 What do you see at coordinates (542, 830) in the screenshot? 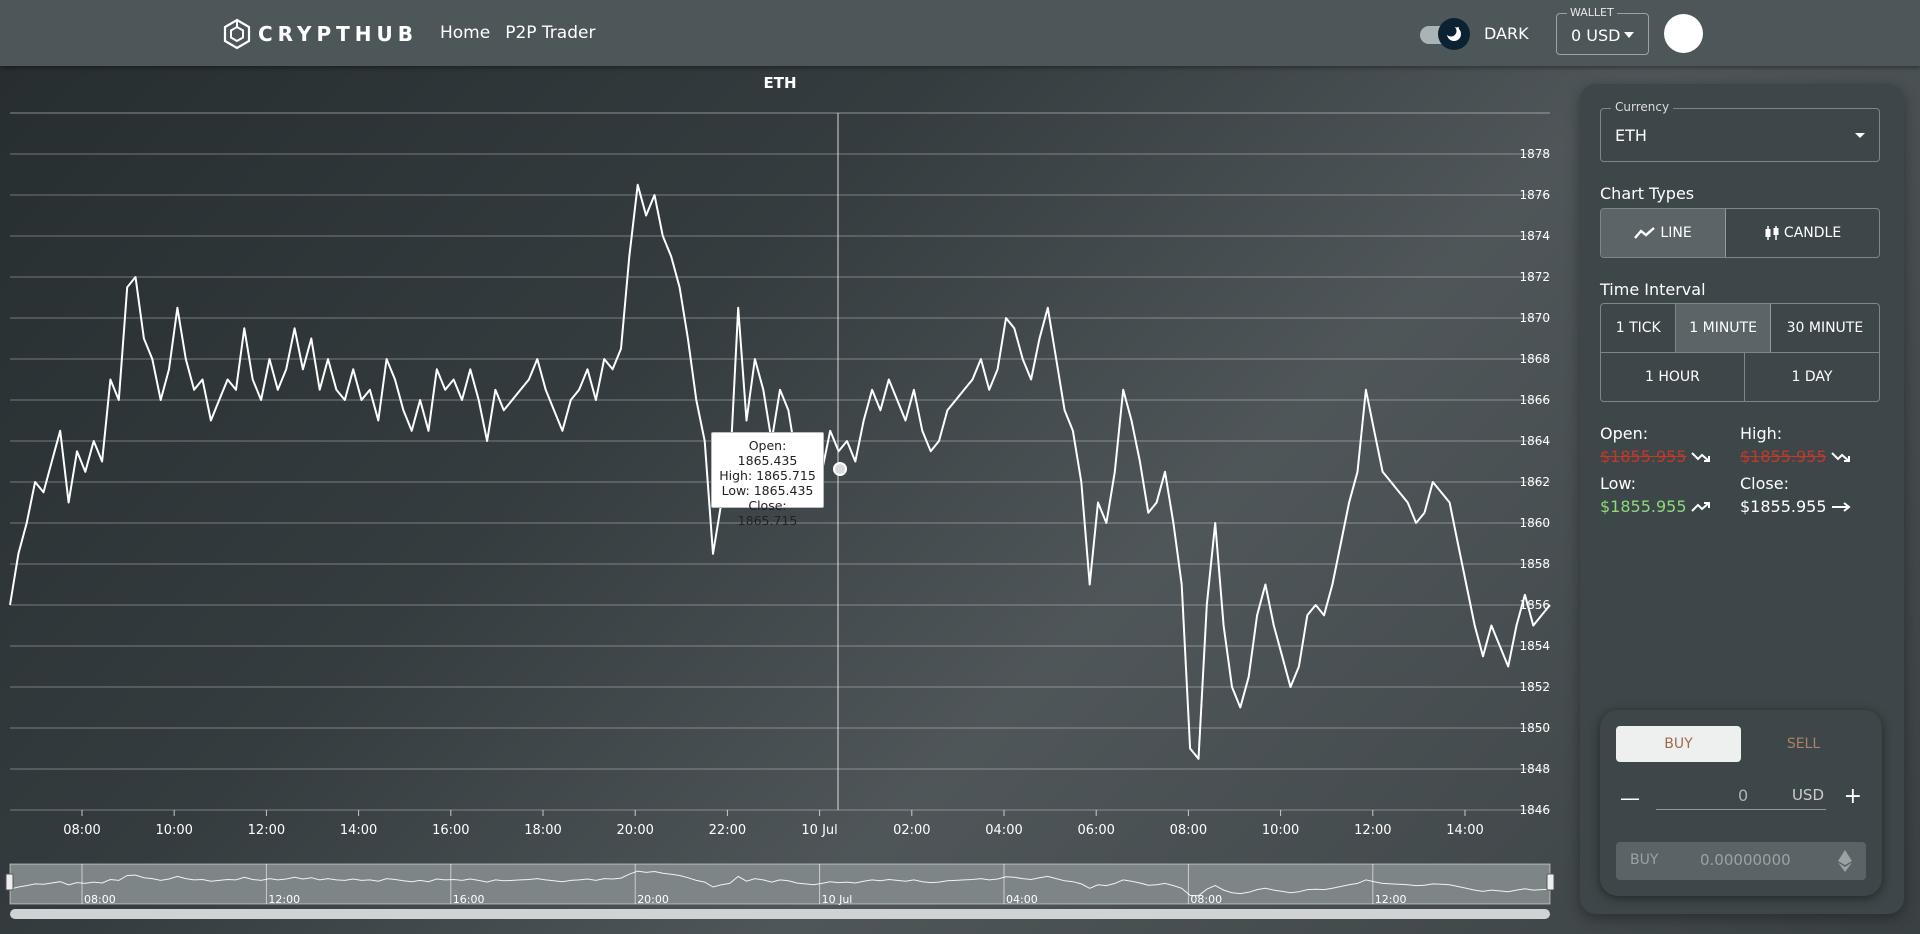
I see `x-tick-label: 18:00` at bounding box center [542, 830].